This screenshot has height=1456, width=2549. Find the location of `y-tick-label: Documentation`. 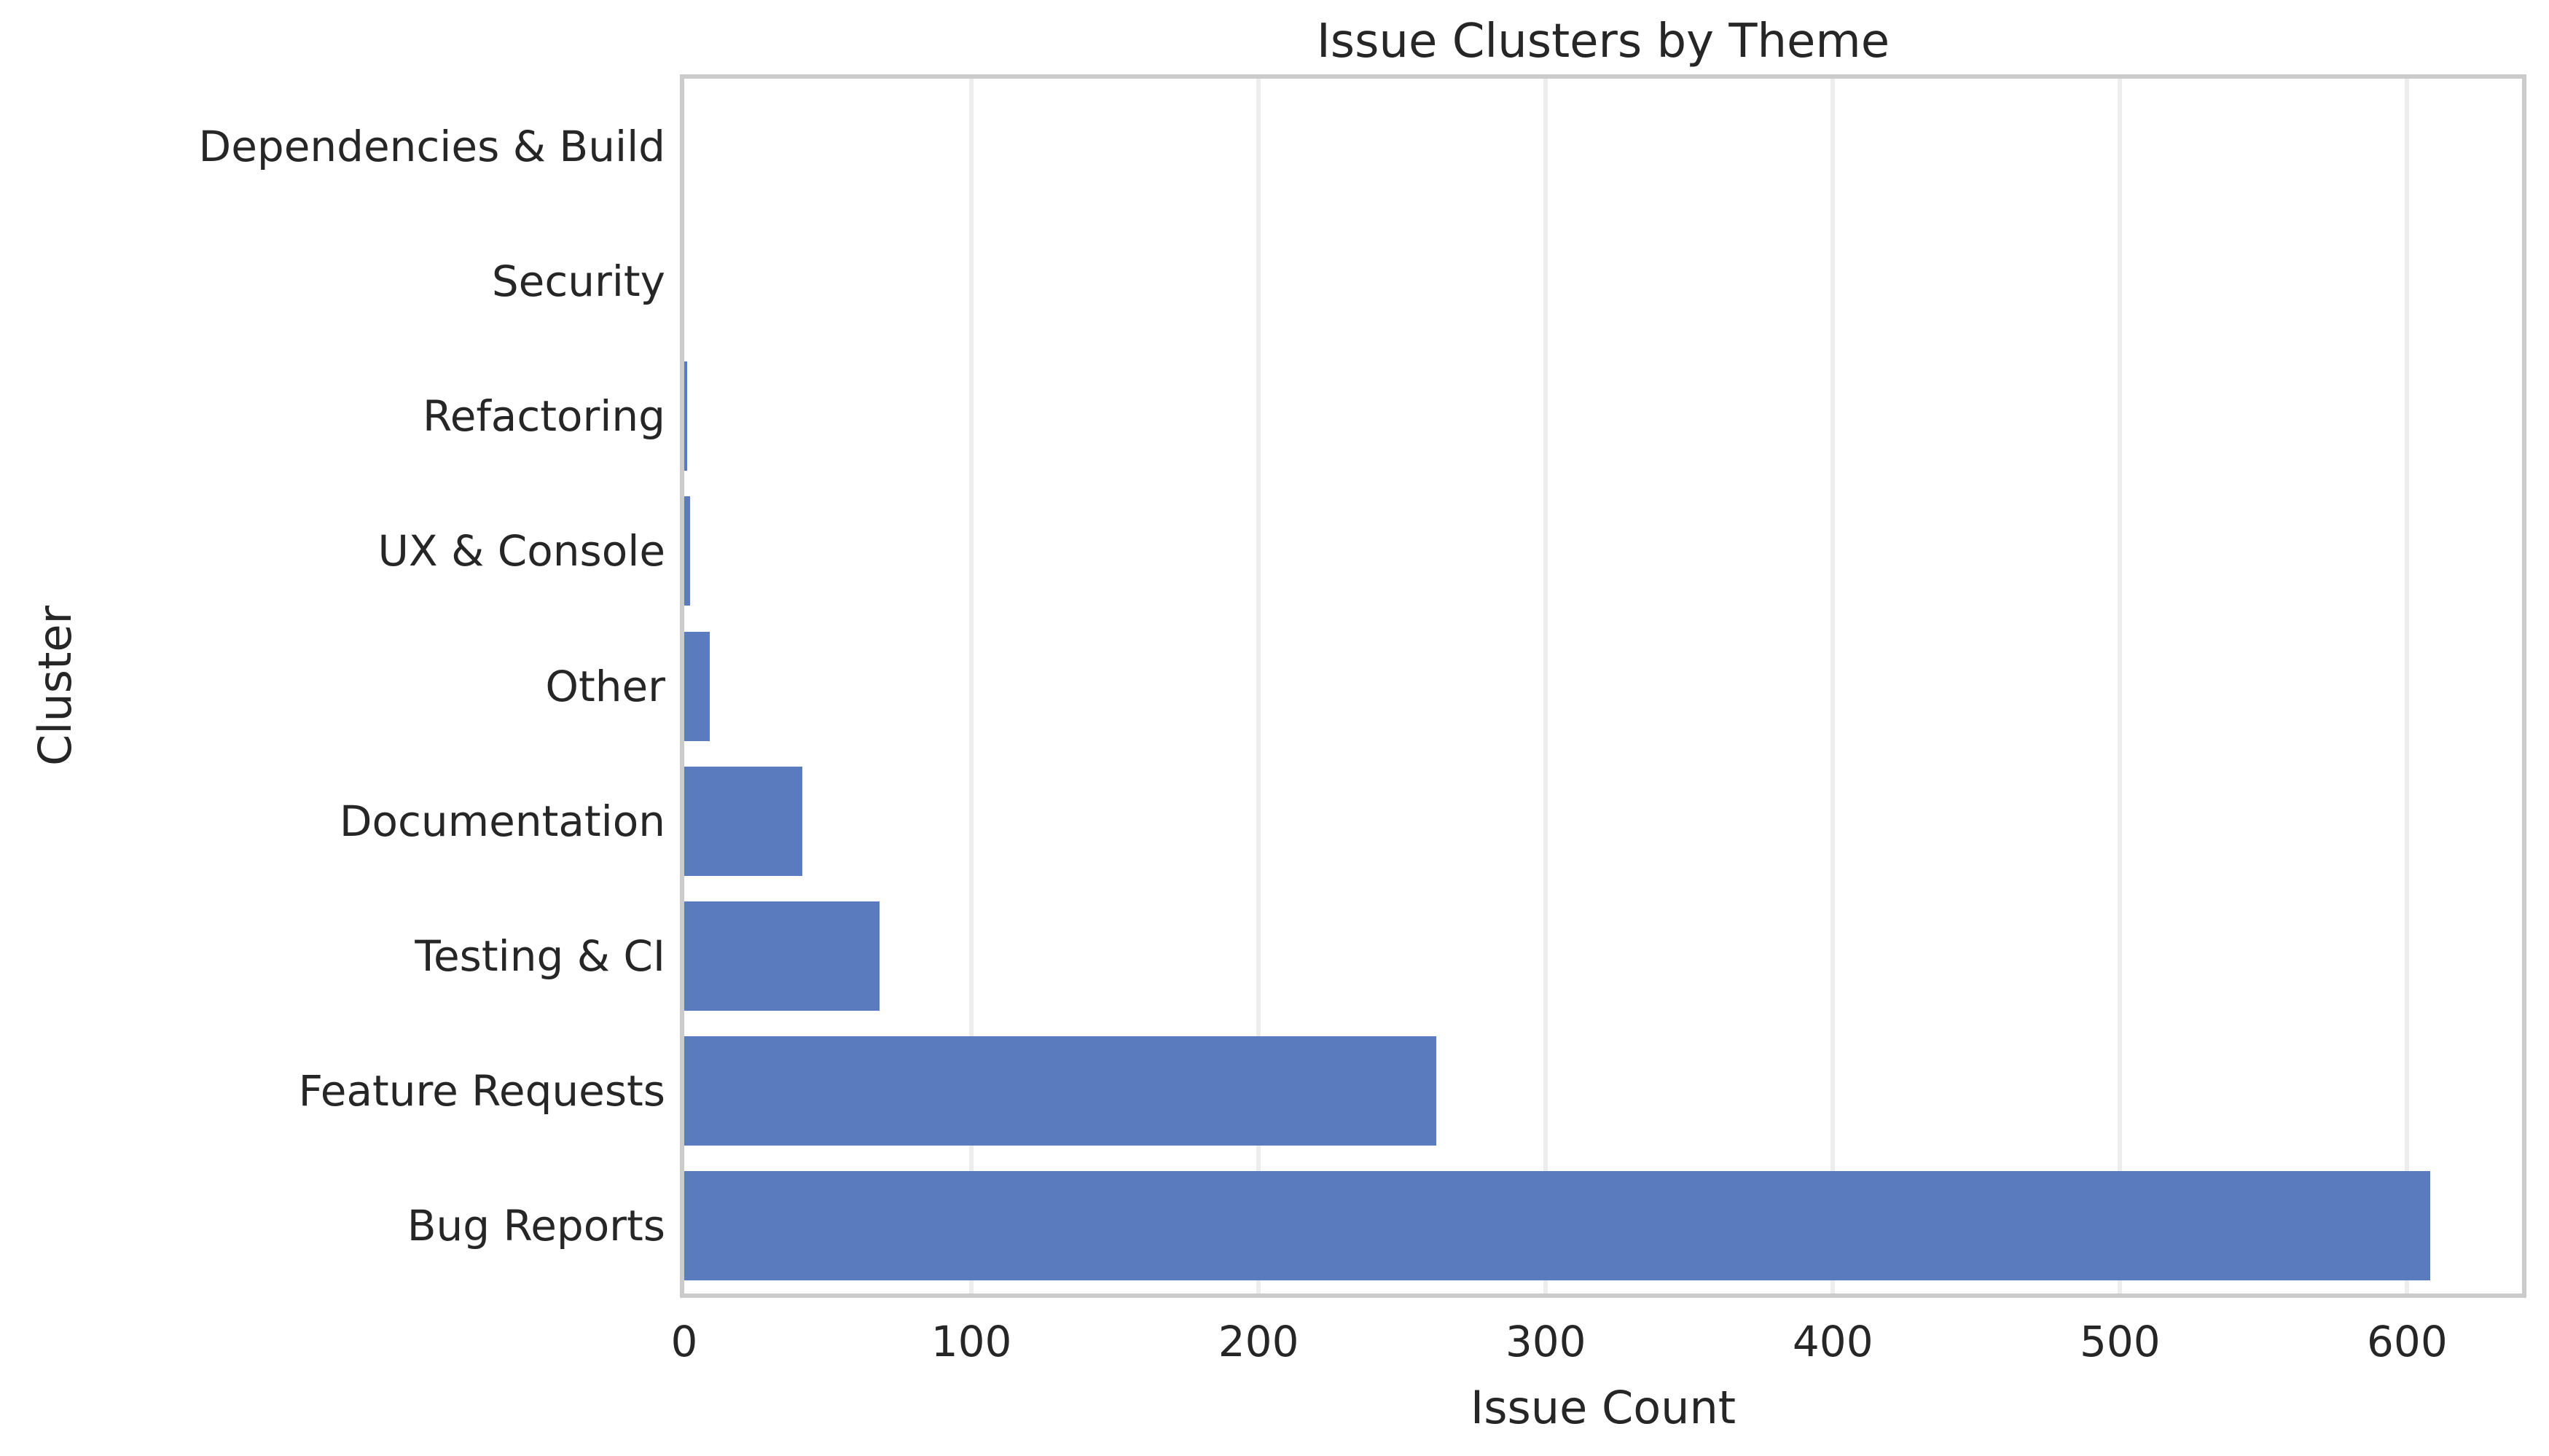

y-tick-label: Documentation is located at coordinates (502, 821).